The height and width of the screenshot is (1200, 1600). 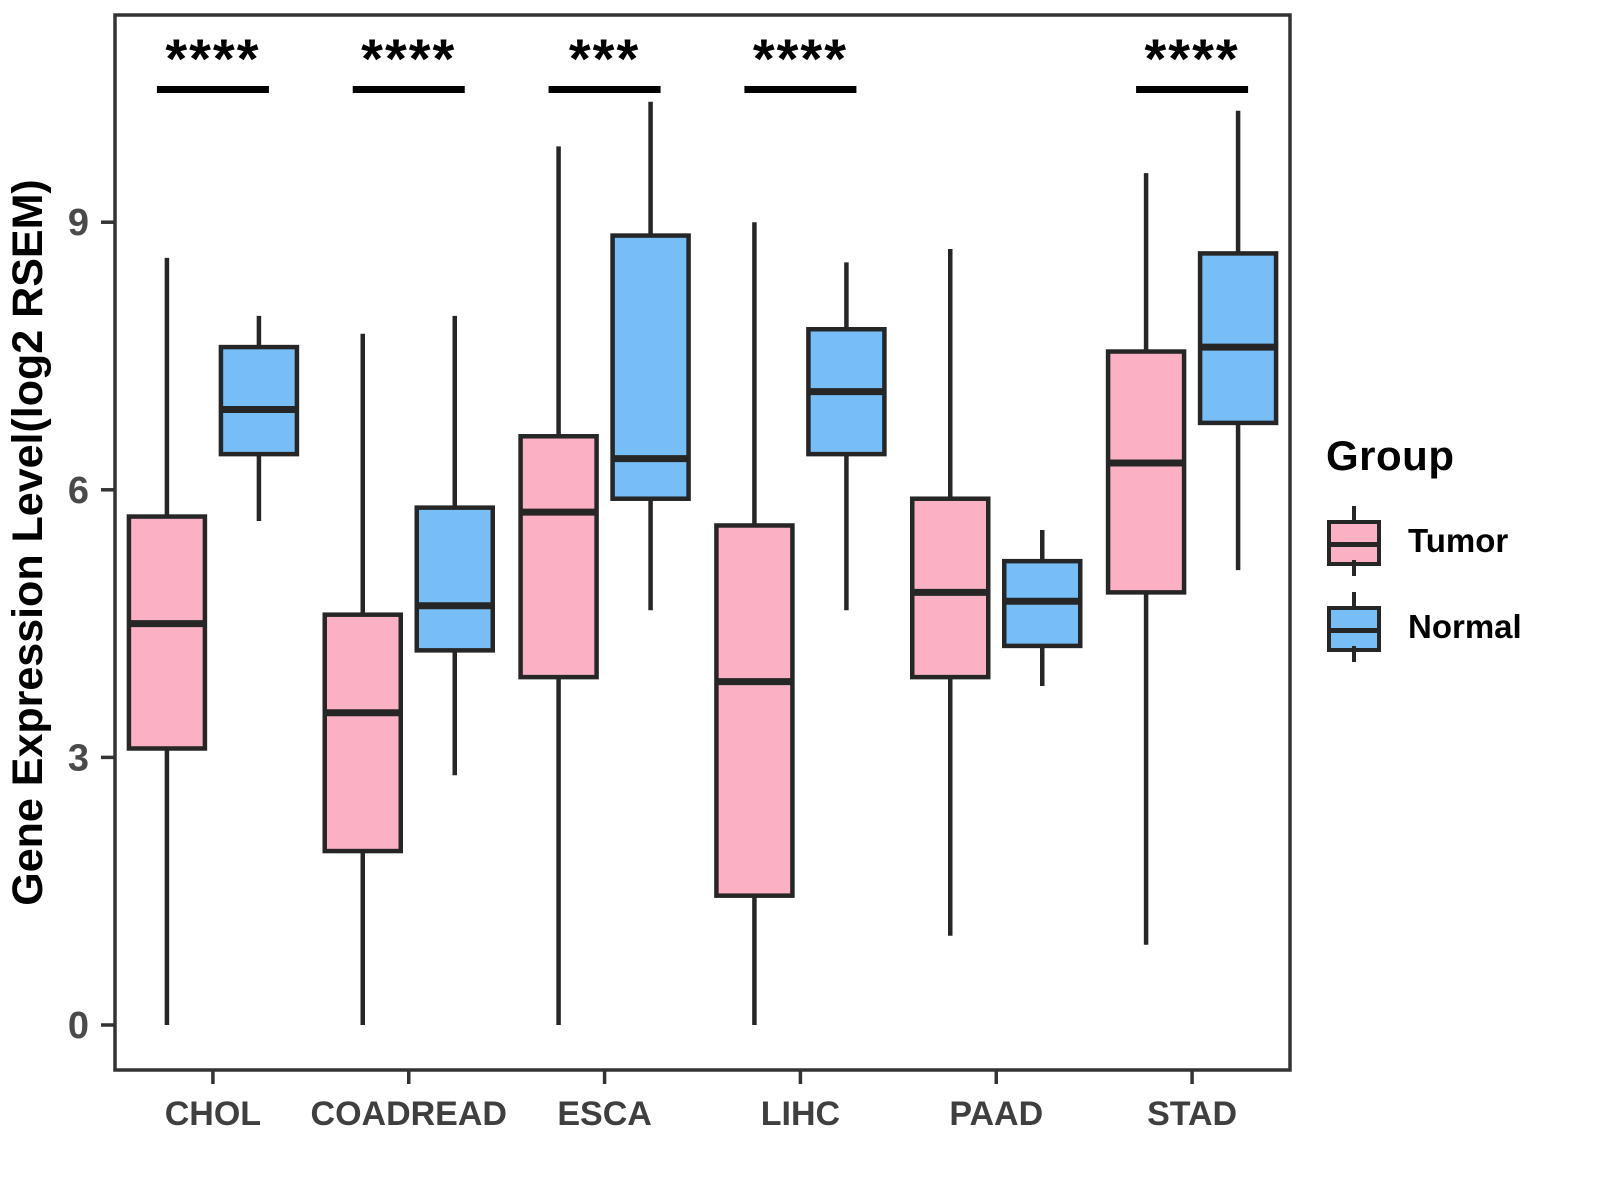 I want to click on x-tick-label-ESCA: ESCA, so click(x=604, y=1114).